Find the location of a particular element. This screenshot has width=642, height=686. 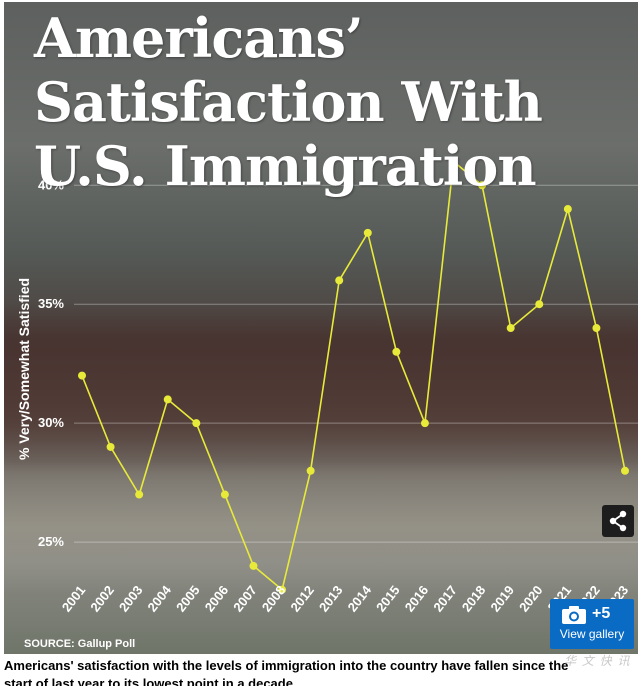

x-tick-label: 2016 is located at coordinates (417, 599).